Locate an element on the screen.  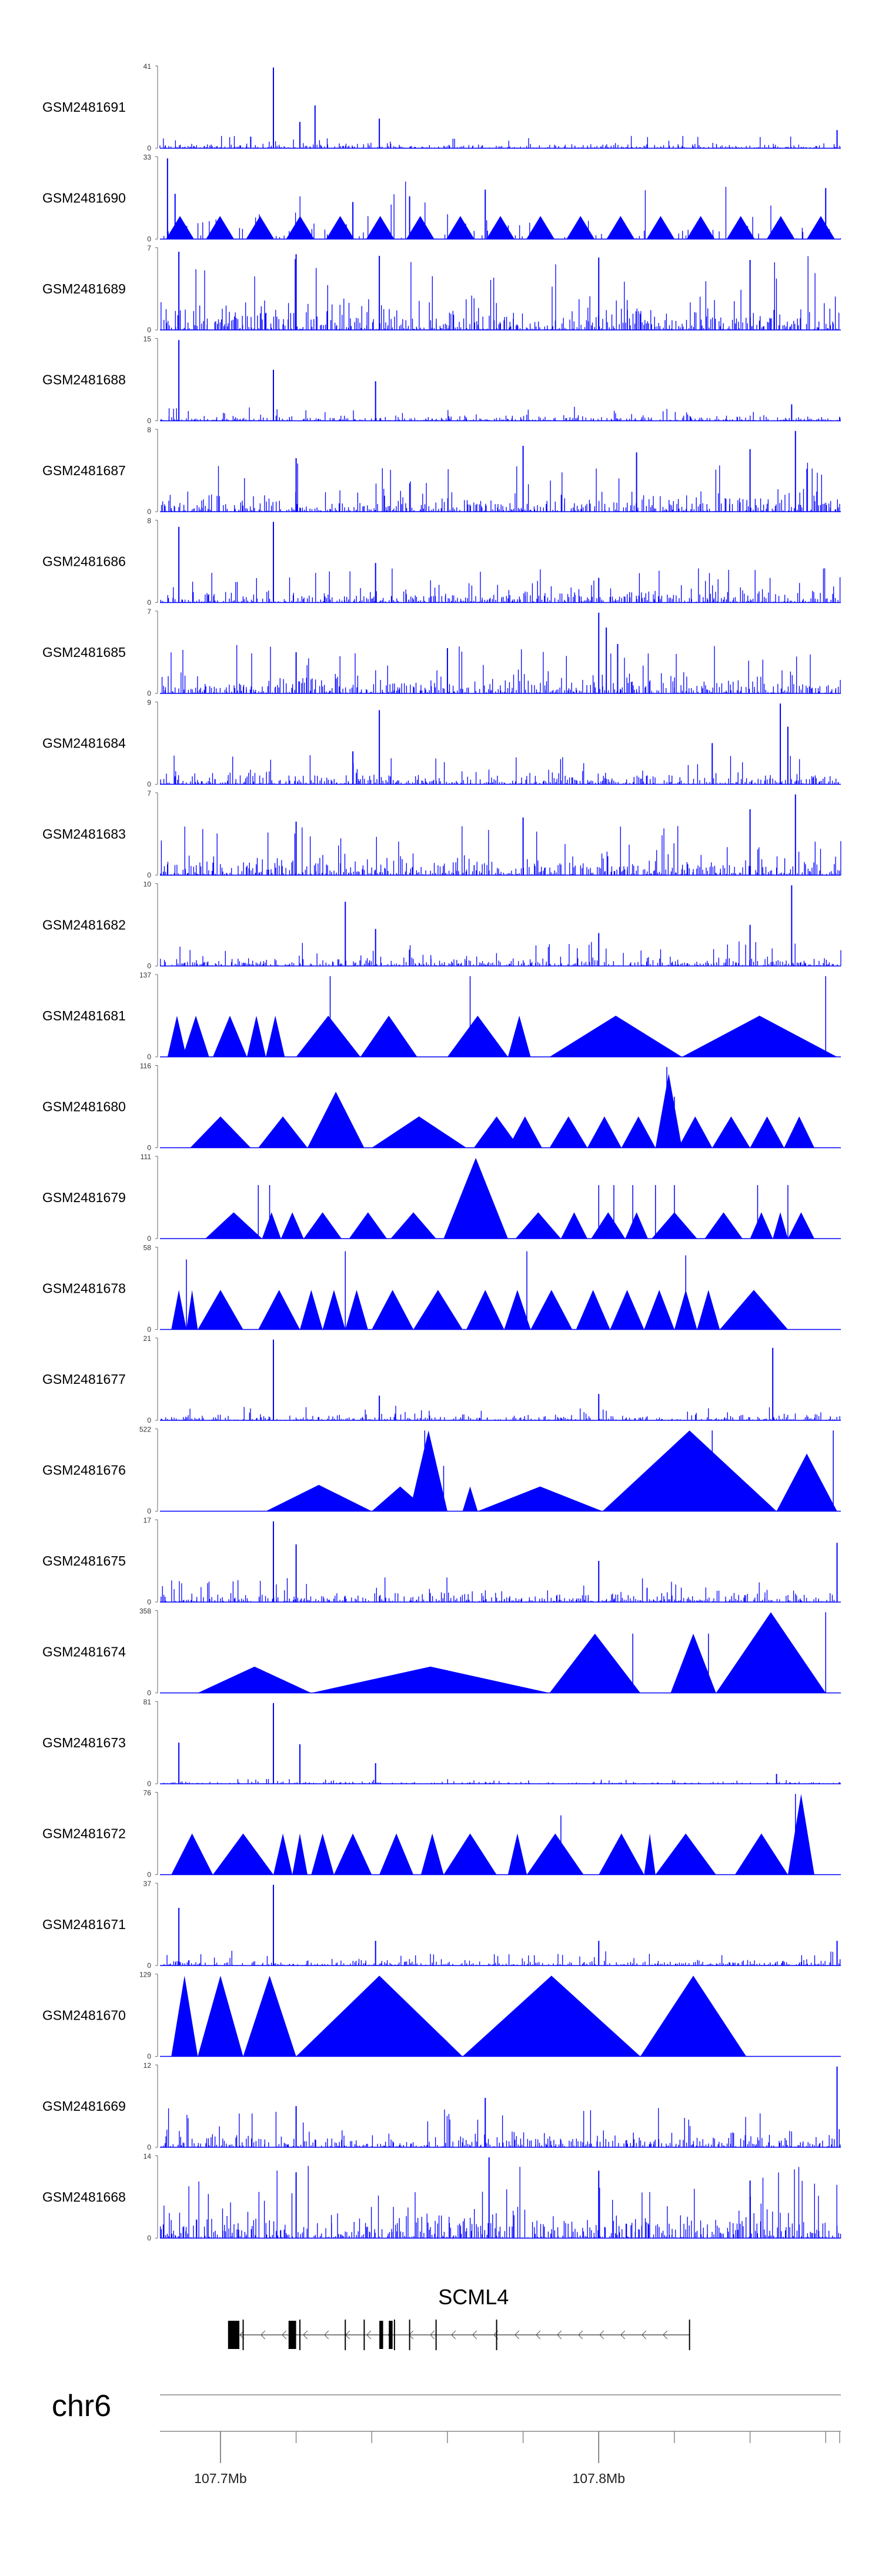
track-label: GSM2481670 is located at coordinates (84, 2015).